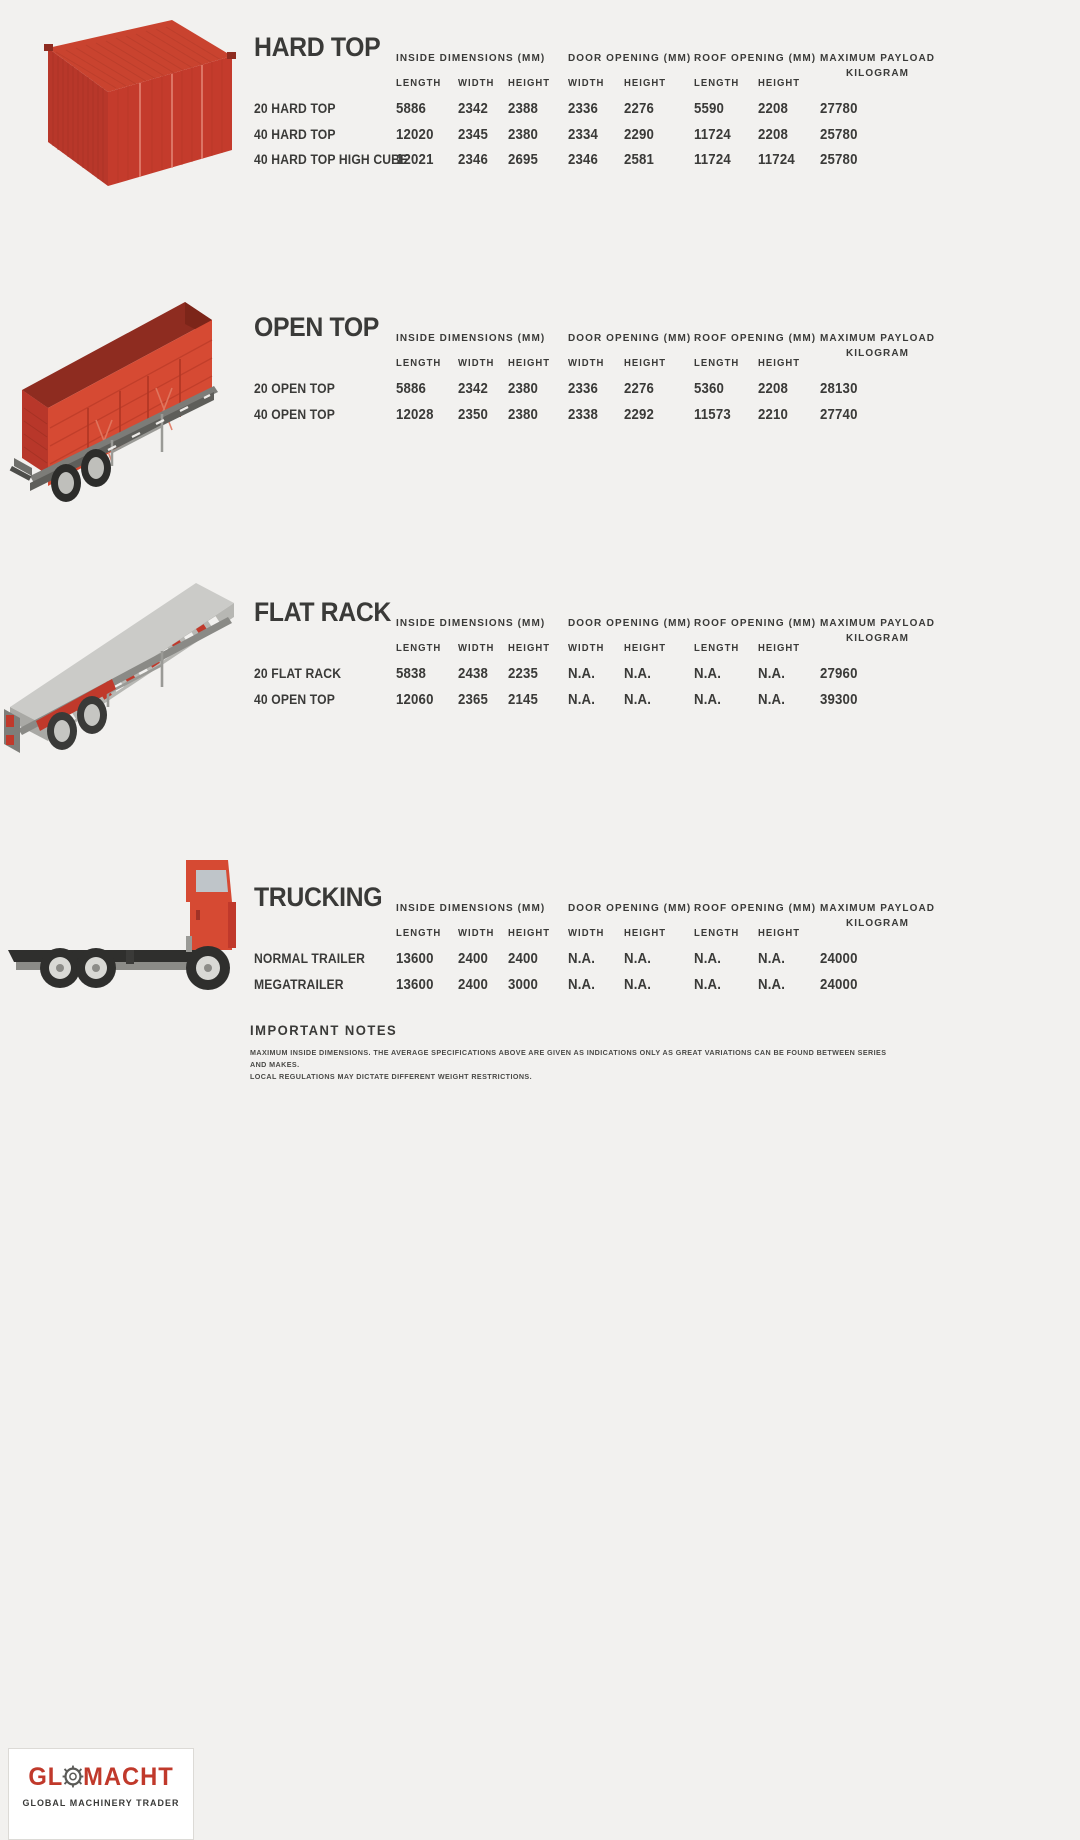 This screenshot has width=1080, height=1840. What do you see at coordinates (294, 388) in the screenshot?
I see `table-row-label: 20 OPEN TOP` at bounding box center [294, 388].